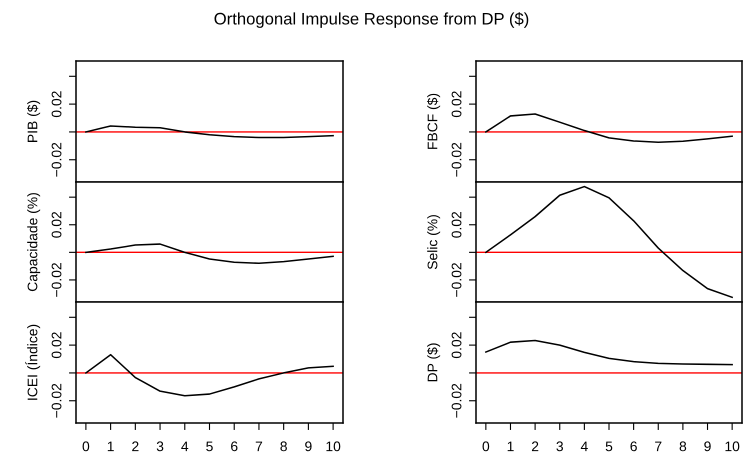  I want to click on y-axis-title: DP ($), so click(433, 362).